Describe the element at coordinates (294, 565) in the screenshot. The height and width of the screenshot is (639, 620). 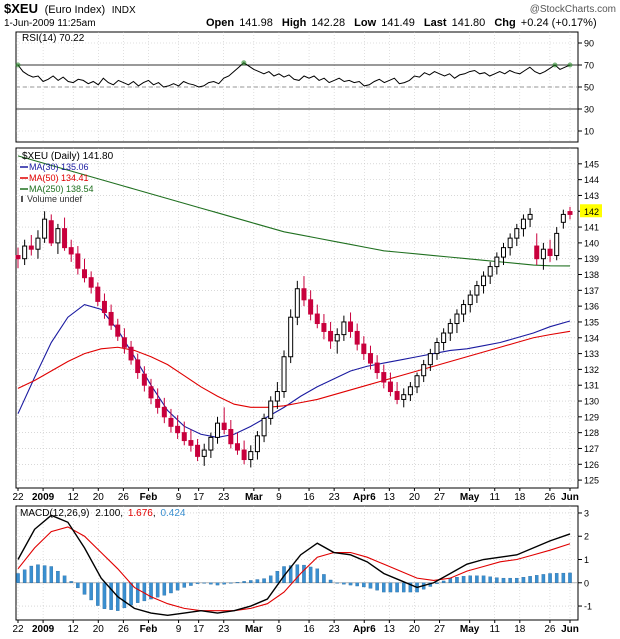
I see `macd-line` at that location.